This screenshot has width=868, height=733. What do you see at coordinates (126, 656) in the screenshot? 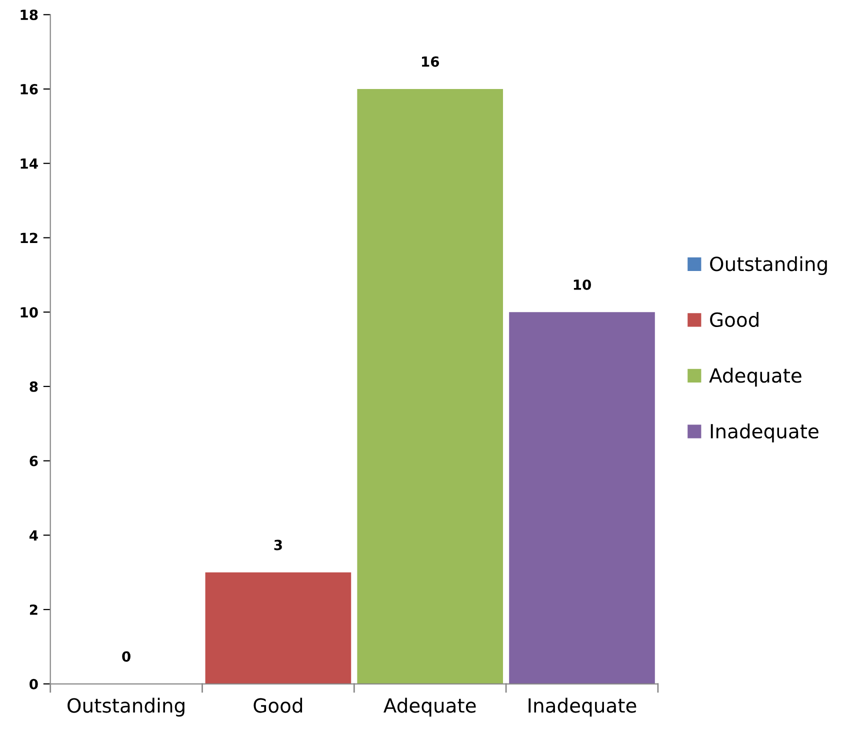
I see `data-label: 0` at bounding box center [126, 656].